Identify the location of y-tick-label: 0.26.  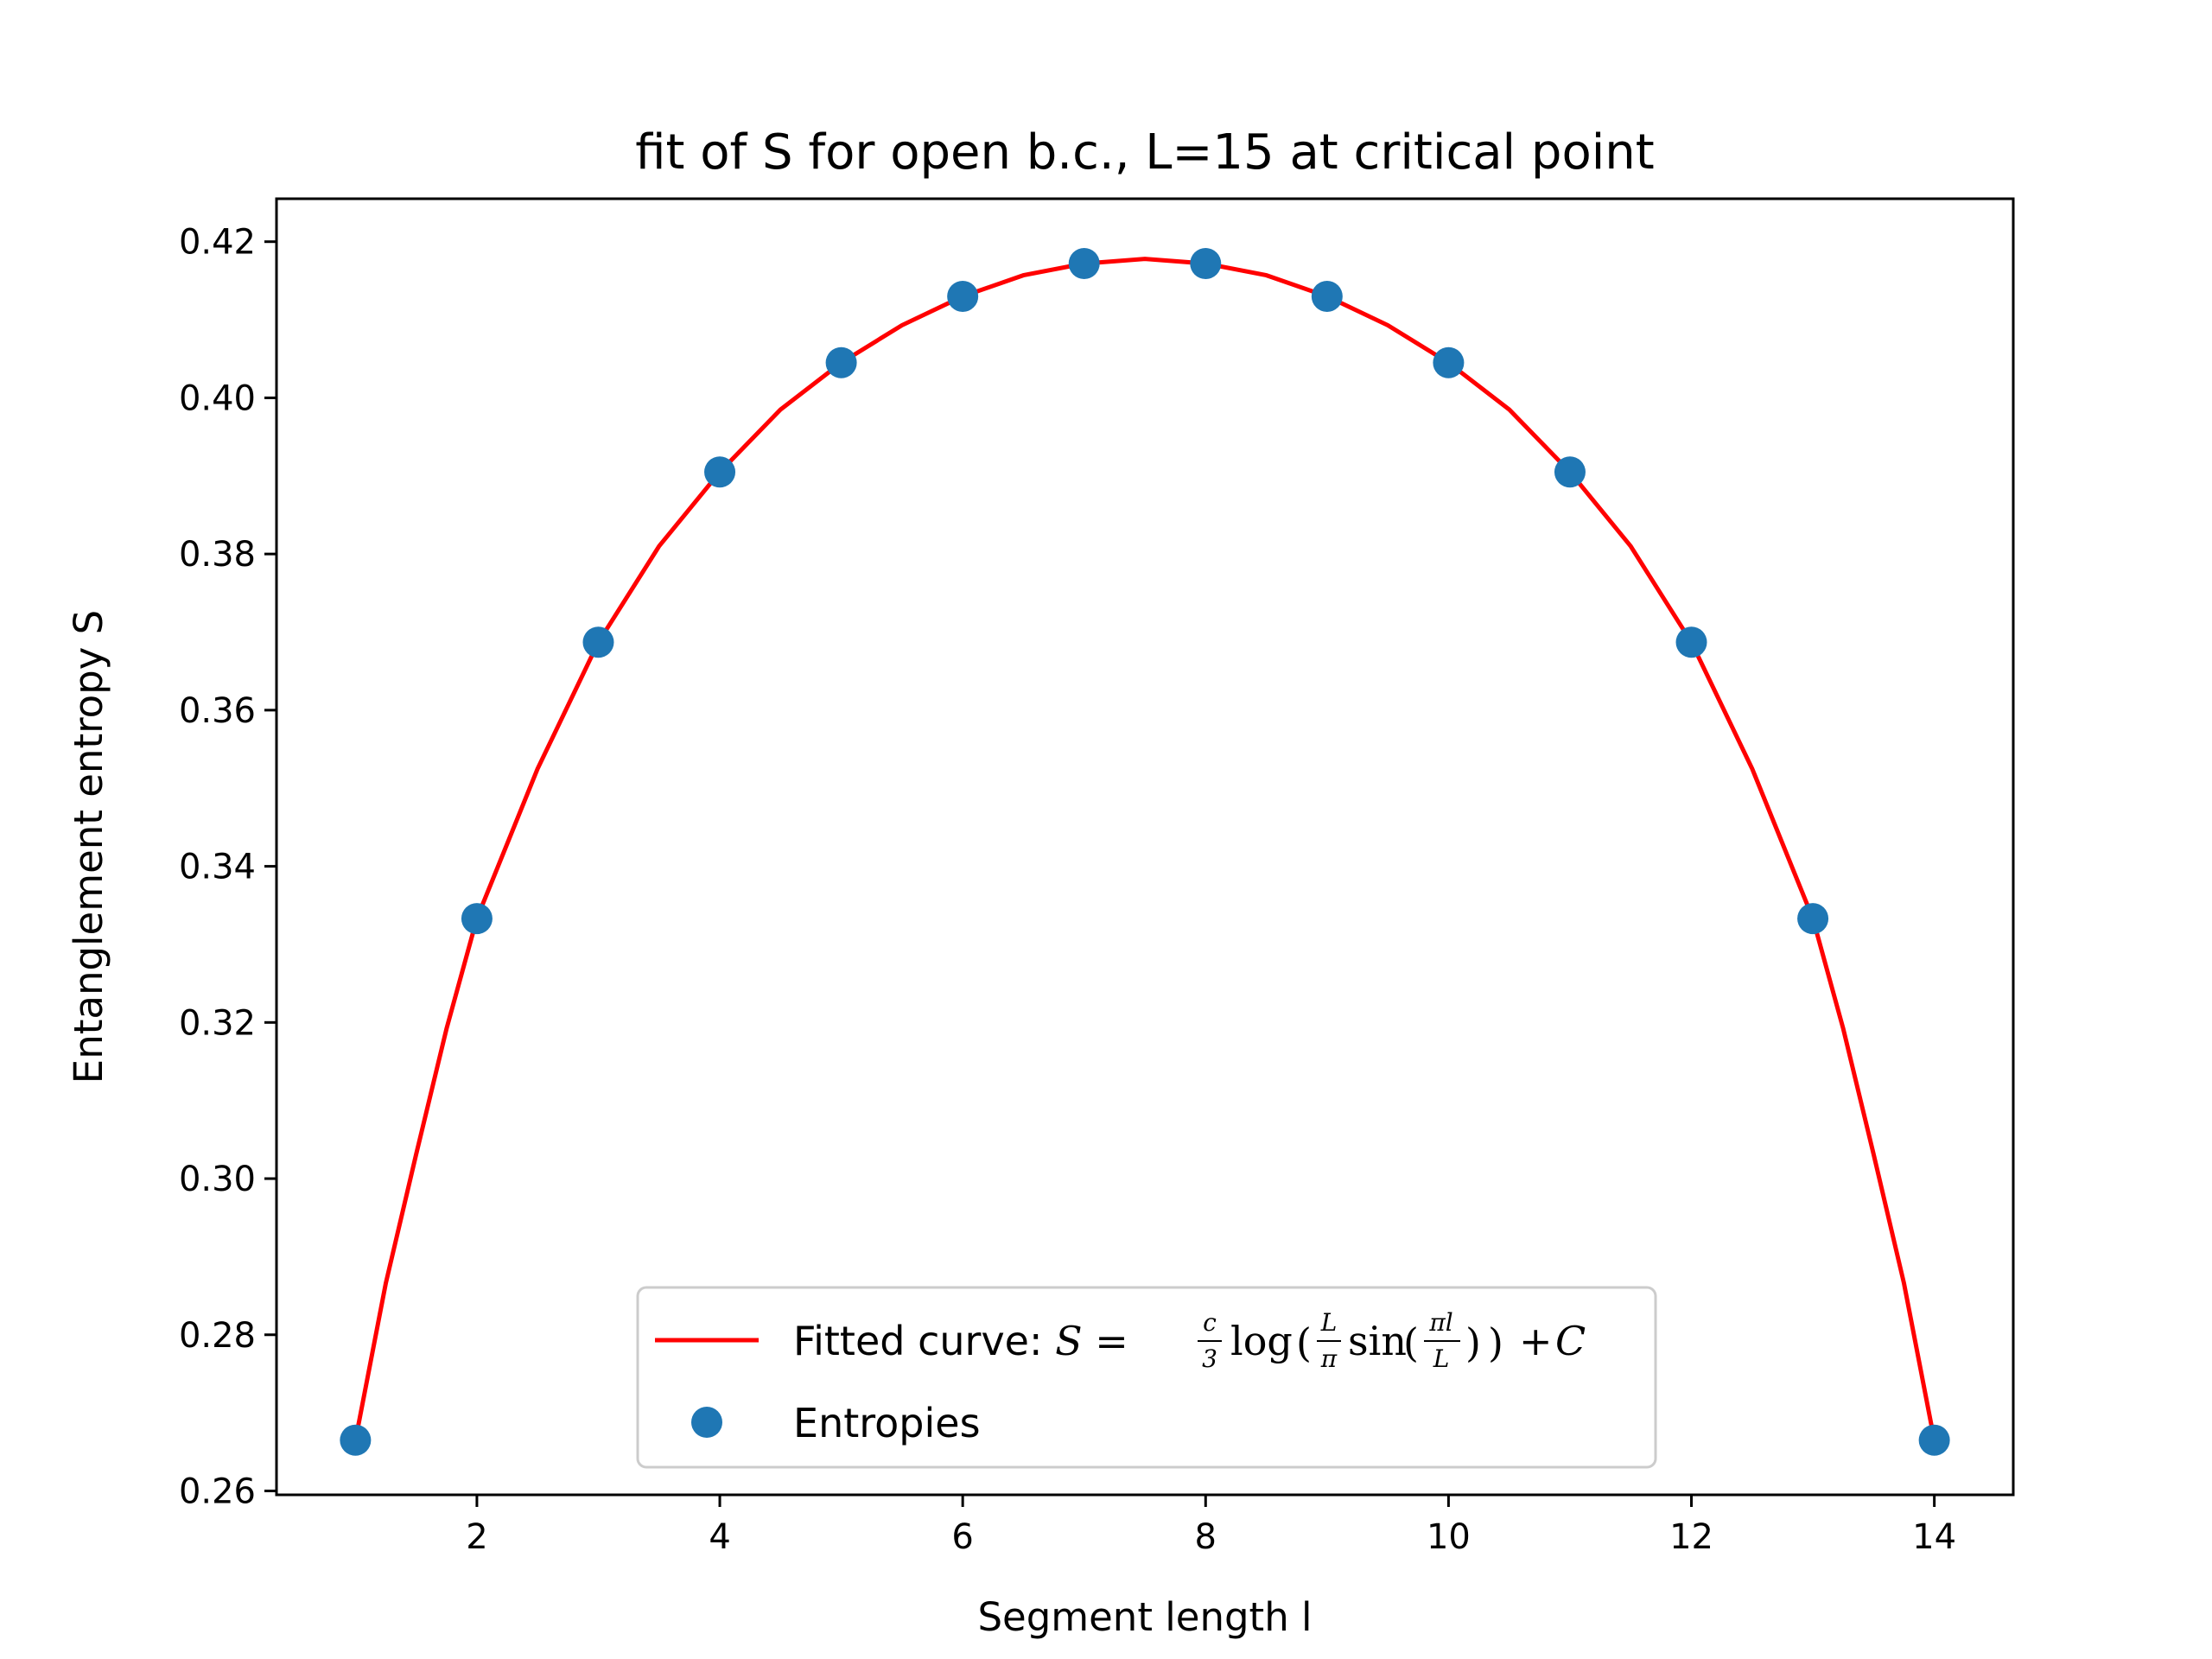
(217, 1491).